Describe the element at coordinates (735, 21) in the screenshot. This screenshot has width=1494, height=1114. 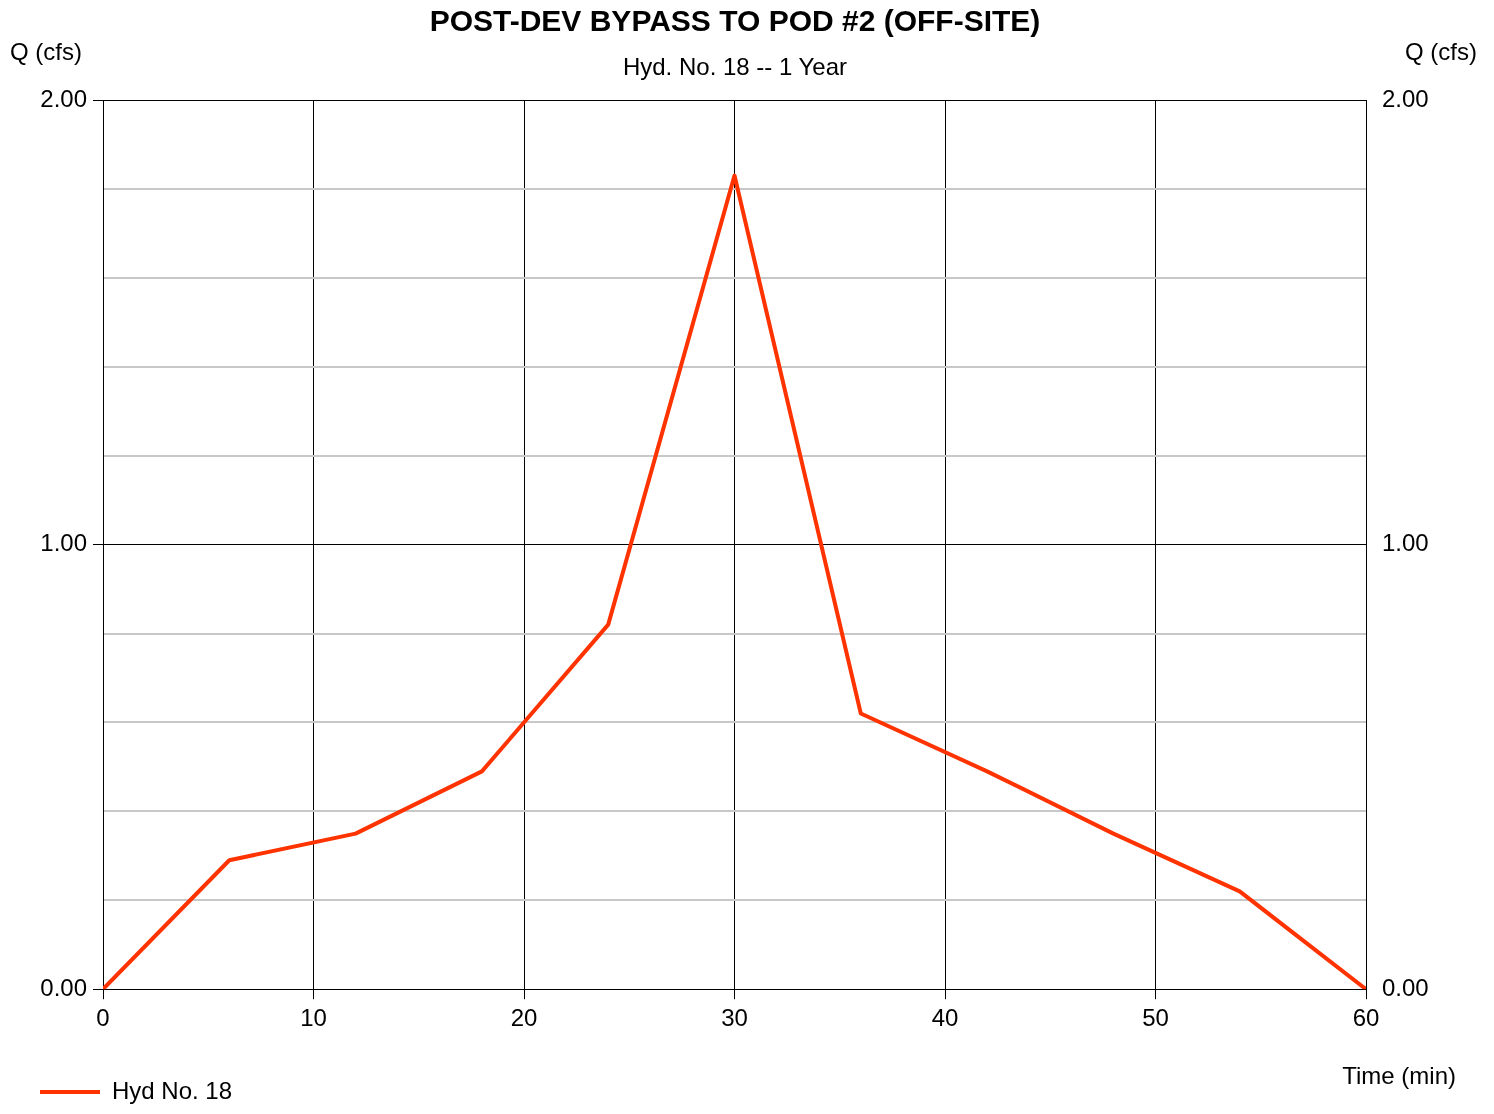
I see `chart-title: POST-DEV BYPASS TO POD #2 (OFF-SITE)` at that location.